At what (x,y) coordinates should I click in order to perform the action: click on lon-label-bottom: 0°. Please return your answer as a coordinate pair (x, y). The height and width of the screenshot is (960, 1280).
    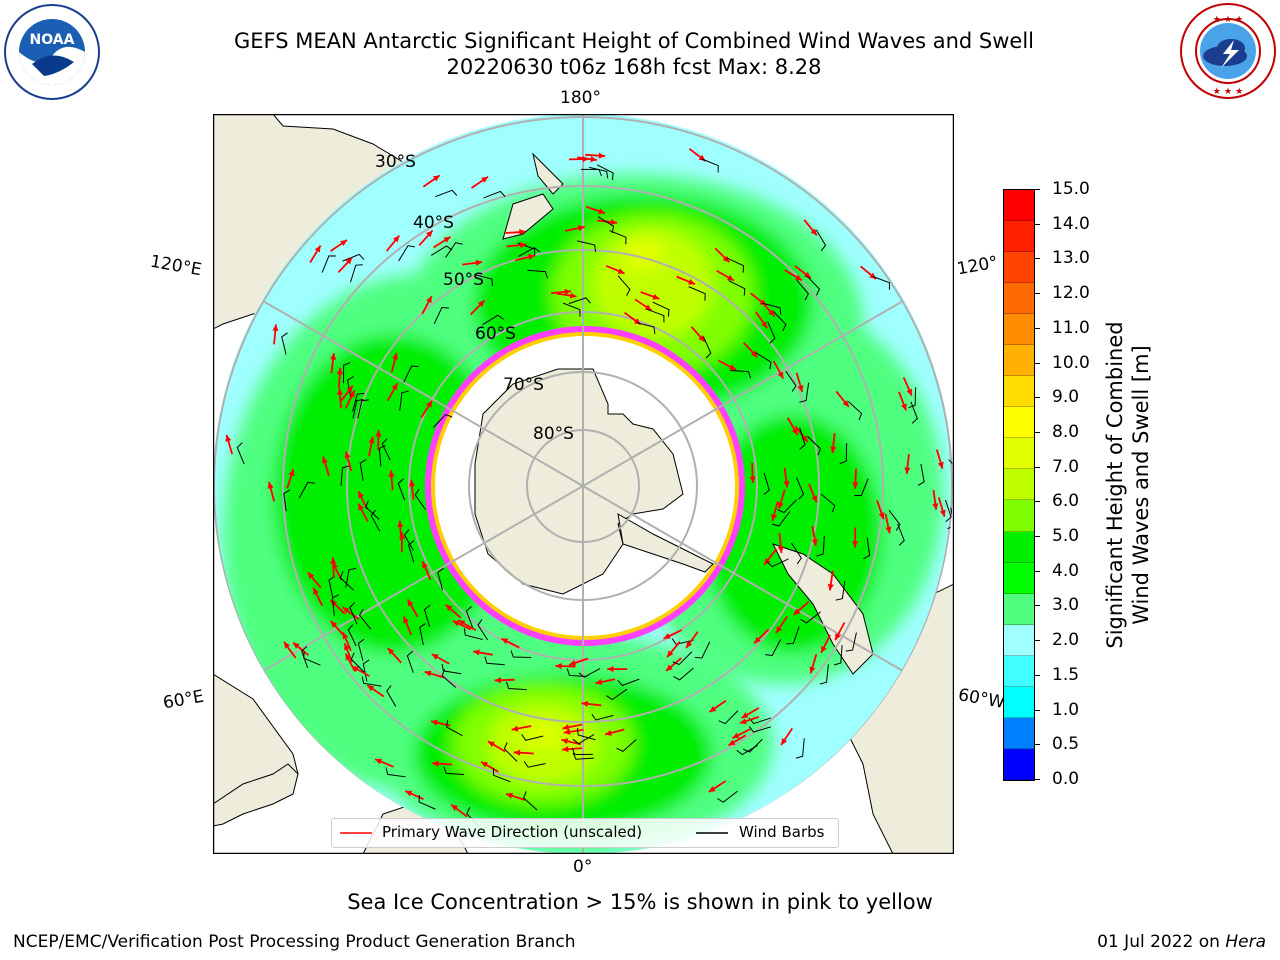
    Looking at the image, I should click on (583, 867).